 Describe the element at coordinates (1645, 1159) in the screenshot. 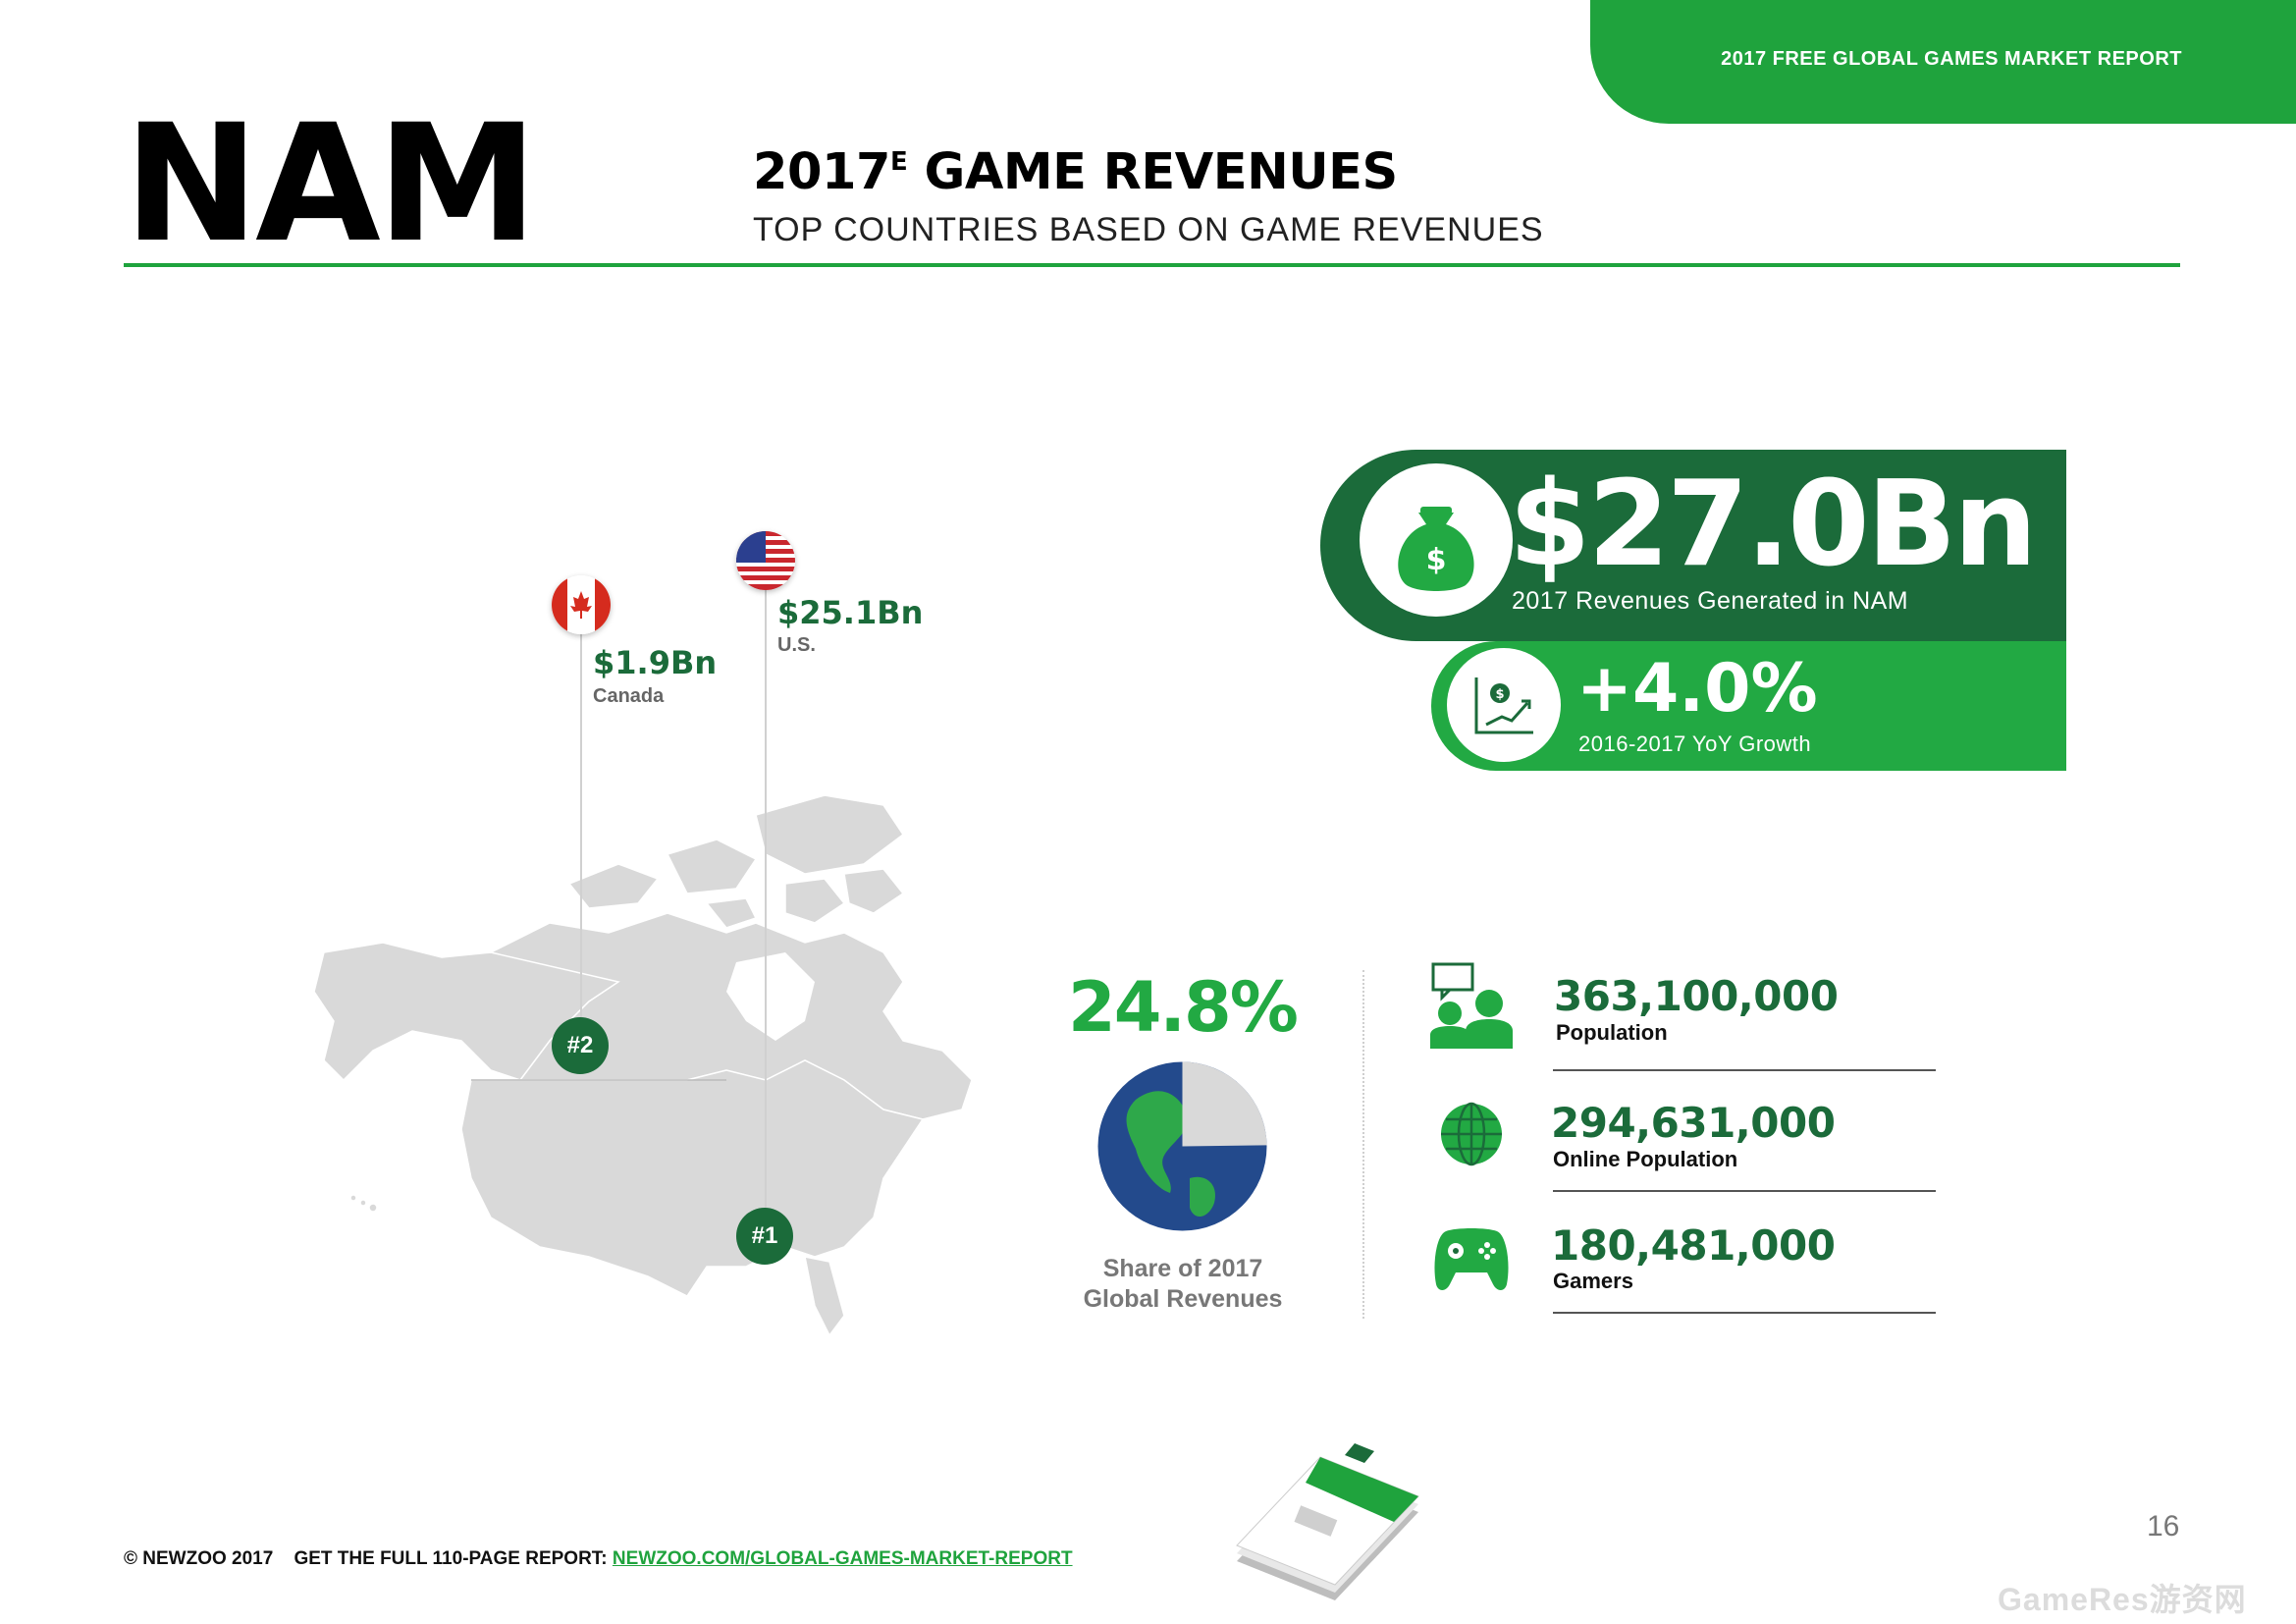

I see `online-population-label: Online Population` at that location.